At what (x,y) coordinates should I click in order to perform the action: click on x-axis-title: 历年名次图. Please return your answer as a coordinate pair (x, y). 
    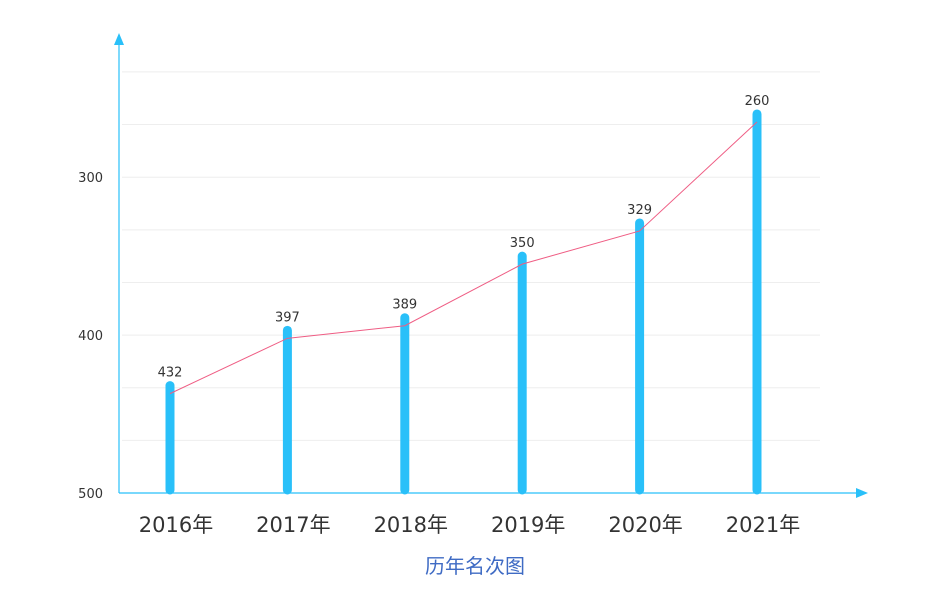
    Looking at the image, I should click on (475, 566).